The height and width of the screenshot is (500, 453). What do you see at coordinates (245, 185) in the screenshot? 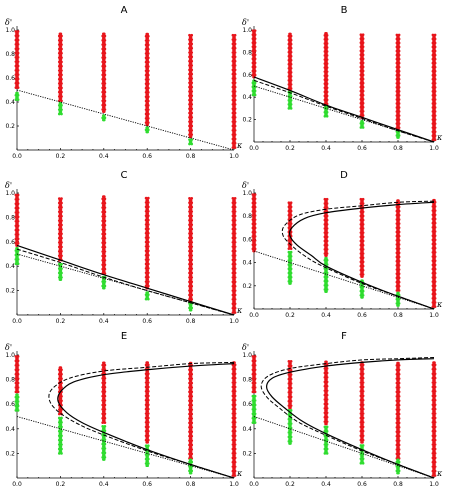
I see `y-axis-label: δ'` at bounding box center [245, 185].